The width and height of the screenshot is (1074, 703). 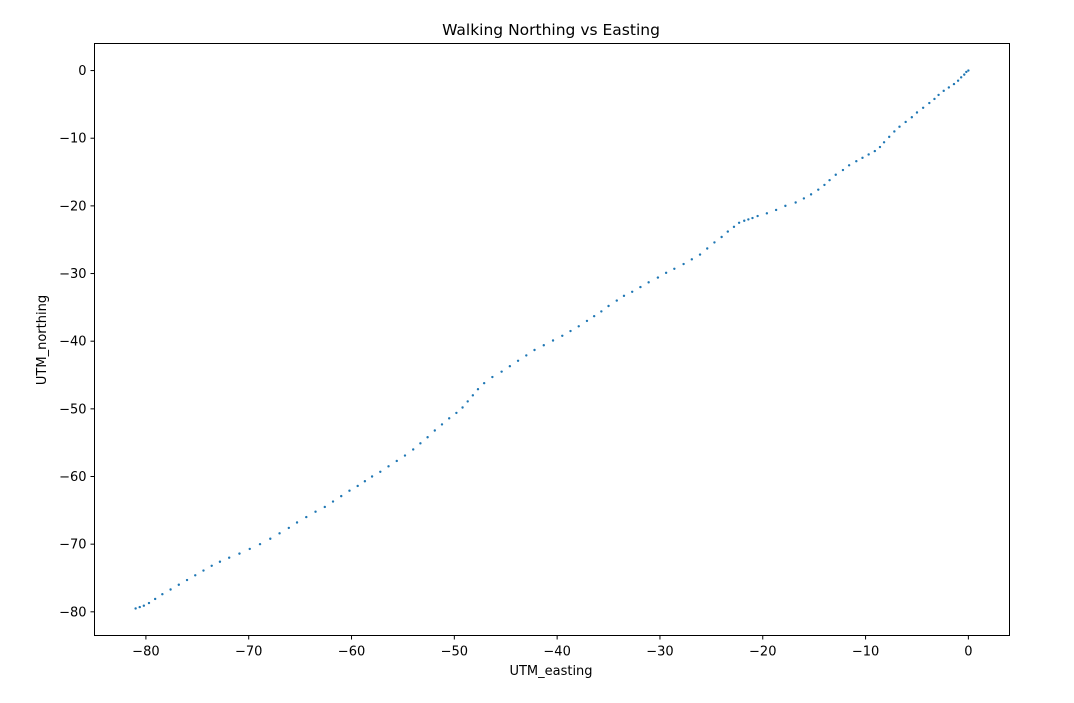 What do you see at coordinates (550, 671) in the screenshot?
I see `x-axis-label: UTM_easting` at bounding box center [550, 671].